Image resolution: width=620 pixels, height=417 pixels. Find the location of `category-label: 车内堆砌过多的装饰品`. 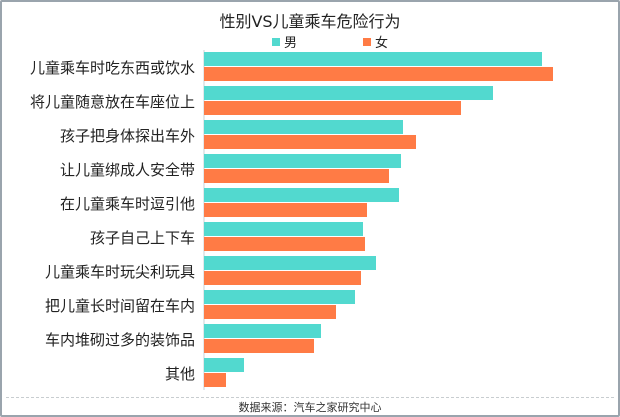

category-label: 车内堆砌过多的装饰品 is located at coordinates (119, 340).